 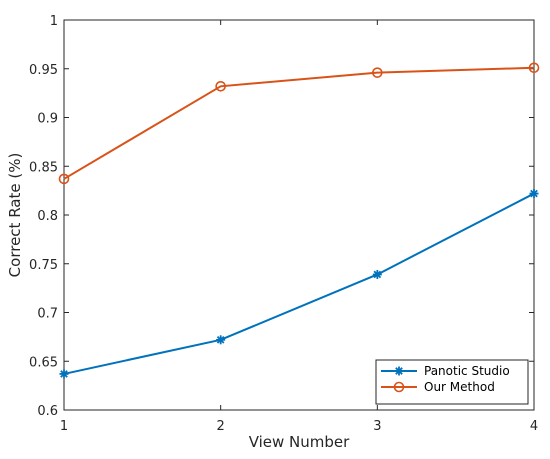 What do you see at coordinates (43, 362) in the screenshot?
I see `y-tick-label: 0.65` at bounding box center [43, 362].